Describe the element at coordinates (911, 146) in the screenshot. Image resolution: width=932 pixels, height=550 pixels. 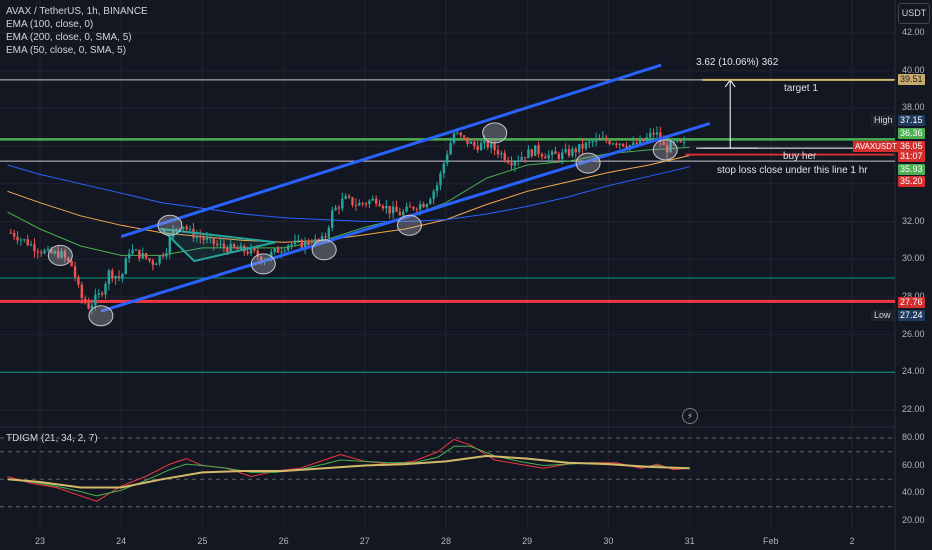
I see `last-price-tag: 36.05` at that location.